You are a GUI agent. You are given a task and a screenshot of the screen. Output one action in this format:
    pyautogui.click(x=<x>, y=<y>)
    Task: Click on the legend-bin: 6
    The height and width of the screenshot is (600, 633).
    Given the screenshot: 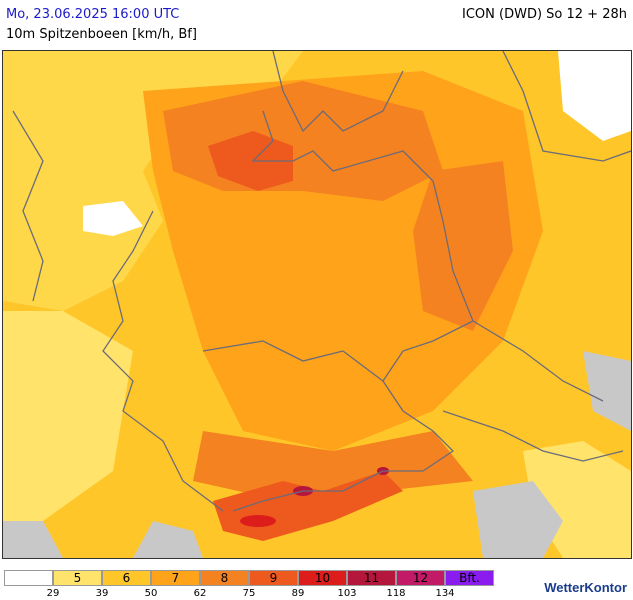 What is the action you would take?
    pyautogui.click(x=126, y=578)
    